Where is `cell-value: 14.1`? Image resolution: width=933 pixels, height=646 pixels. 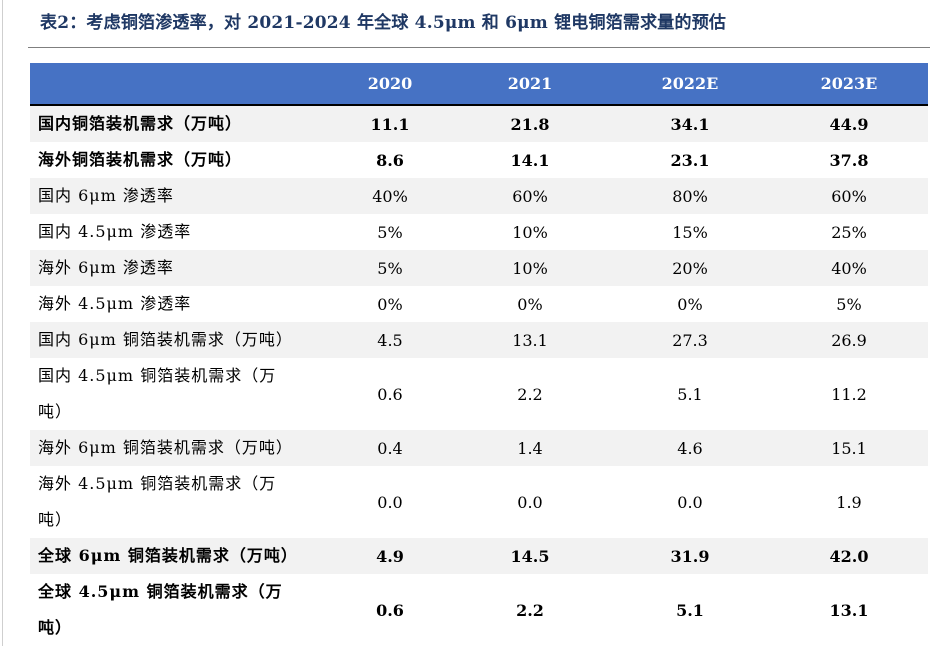 cell-value: 14.1 is located at coordinates (530, 160).